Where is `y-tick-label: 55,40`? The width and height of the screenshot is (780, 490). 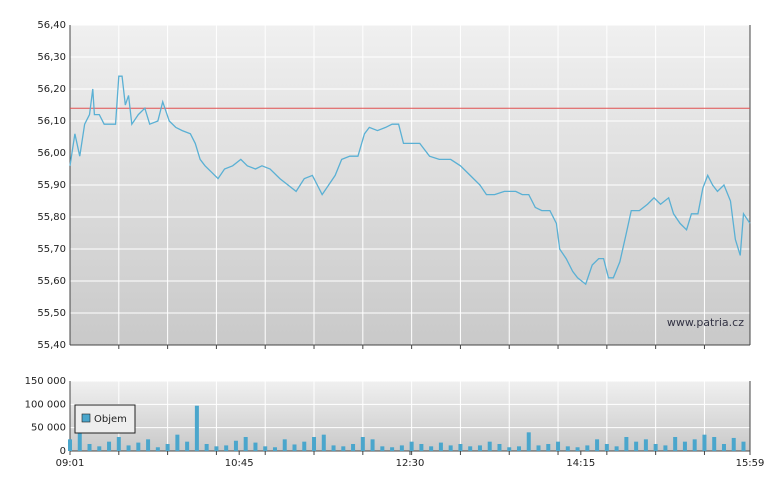 y-tick-label: 55,40 is located at coordinates (51, 345).